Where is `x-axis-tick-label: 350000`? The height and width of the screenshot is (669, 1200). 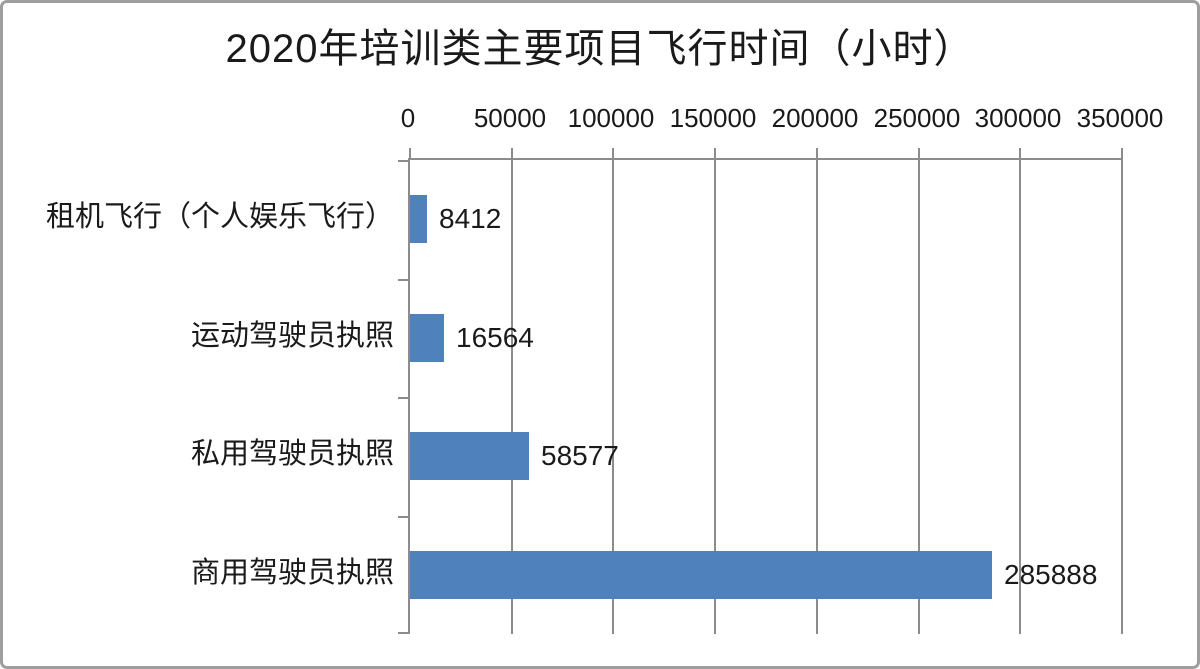
x-axis-tick-label: 350000 is located at coordinates (1120, 118).